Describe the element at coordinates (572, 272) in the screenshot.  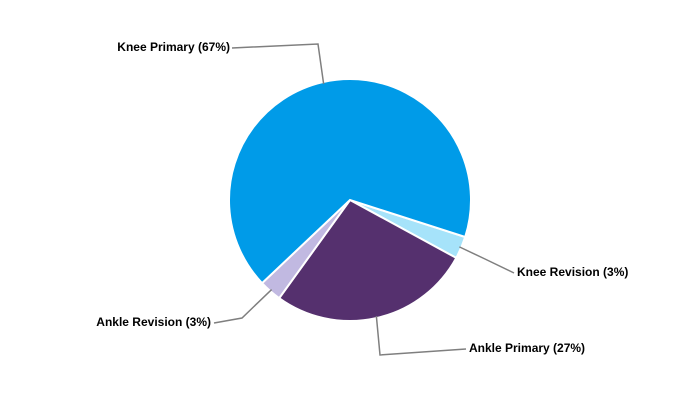
I see `slice-label: Knee Revision (3%)` at that location.